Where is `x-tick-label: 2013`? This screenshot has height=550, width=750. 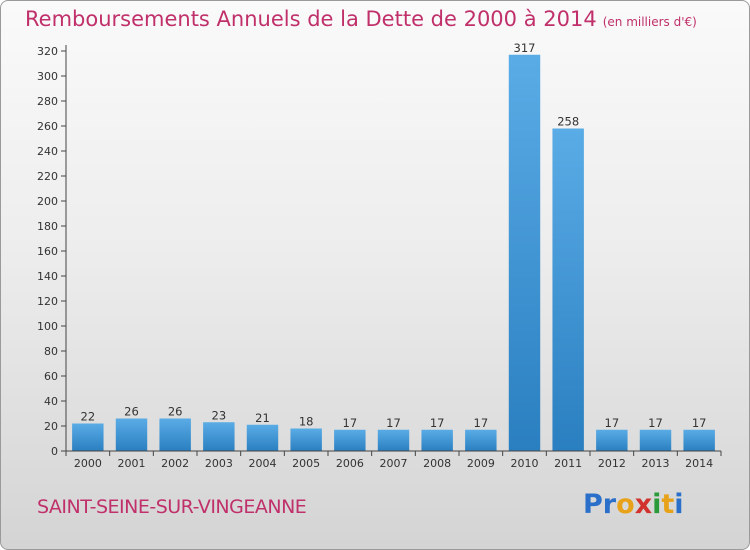
x-tick-label: 2013 is located at coordinates (656, 463).